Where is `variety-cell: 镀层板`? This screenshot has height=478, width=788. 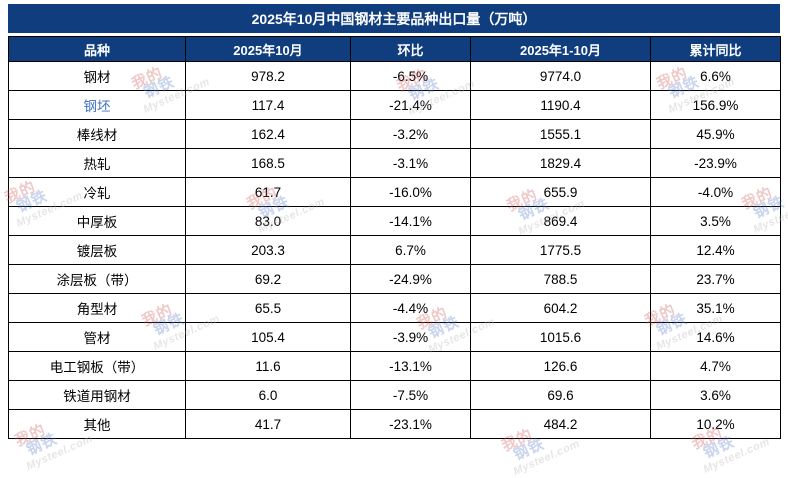
variety-cell: 镀层板 is located at coordinates (97, 250).